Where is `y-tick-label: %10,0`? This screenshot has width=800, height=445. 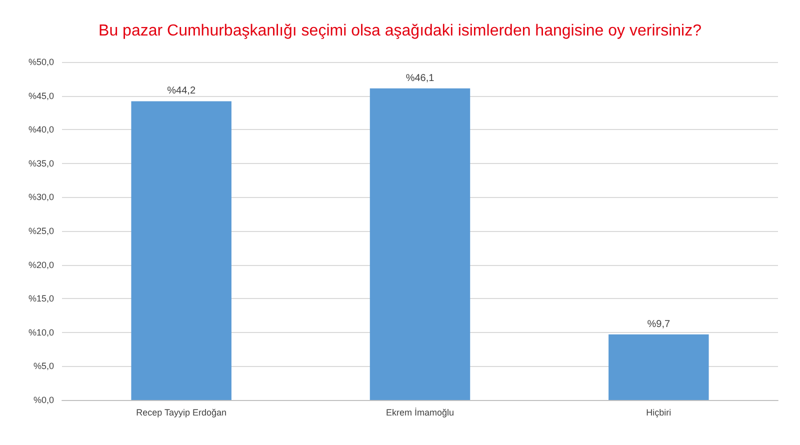 y-tick-label: %10,0 is located at coordinates (41, 332).